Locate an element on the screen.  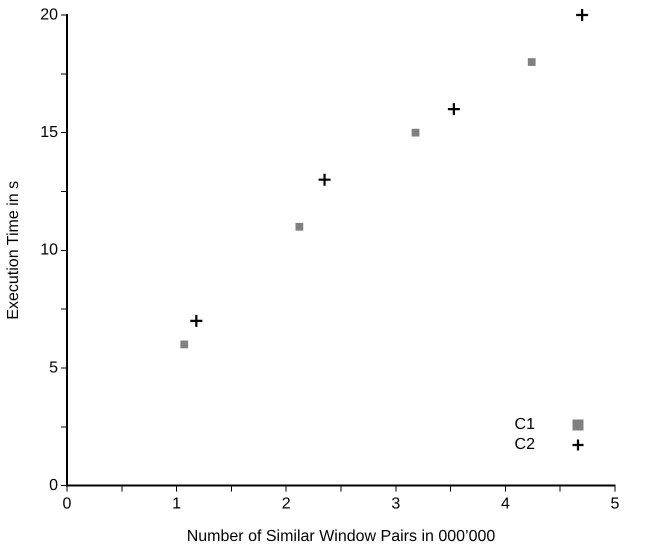
x-tick-label: 0 is located at coordinates (67, 504).